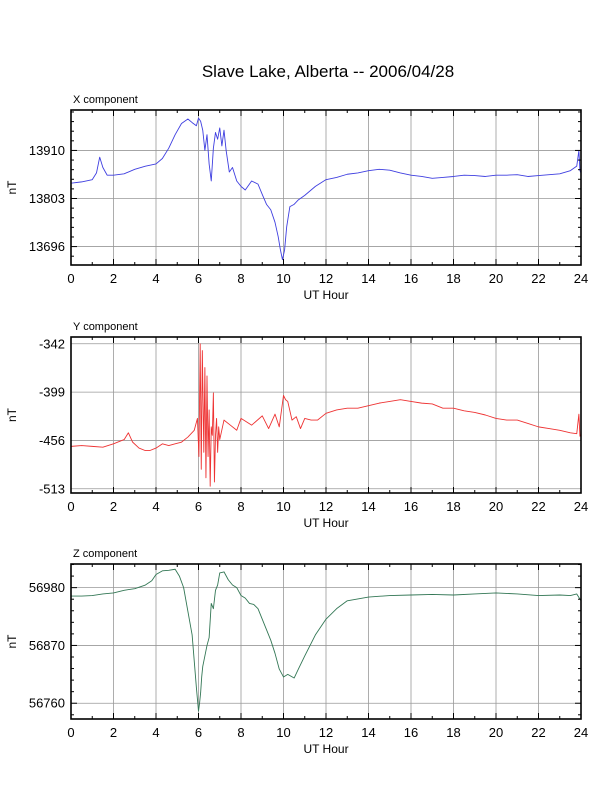  I want to click on y-tick-label: 13803, so click(47, 198).